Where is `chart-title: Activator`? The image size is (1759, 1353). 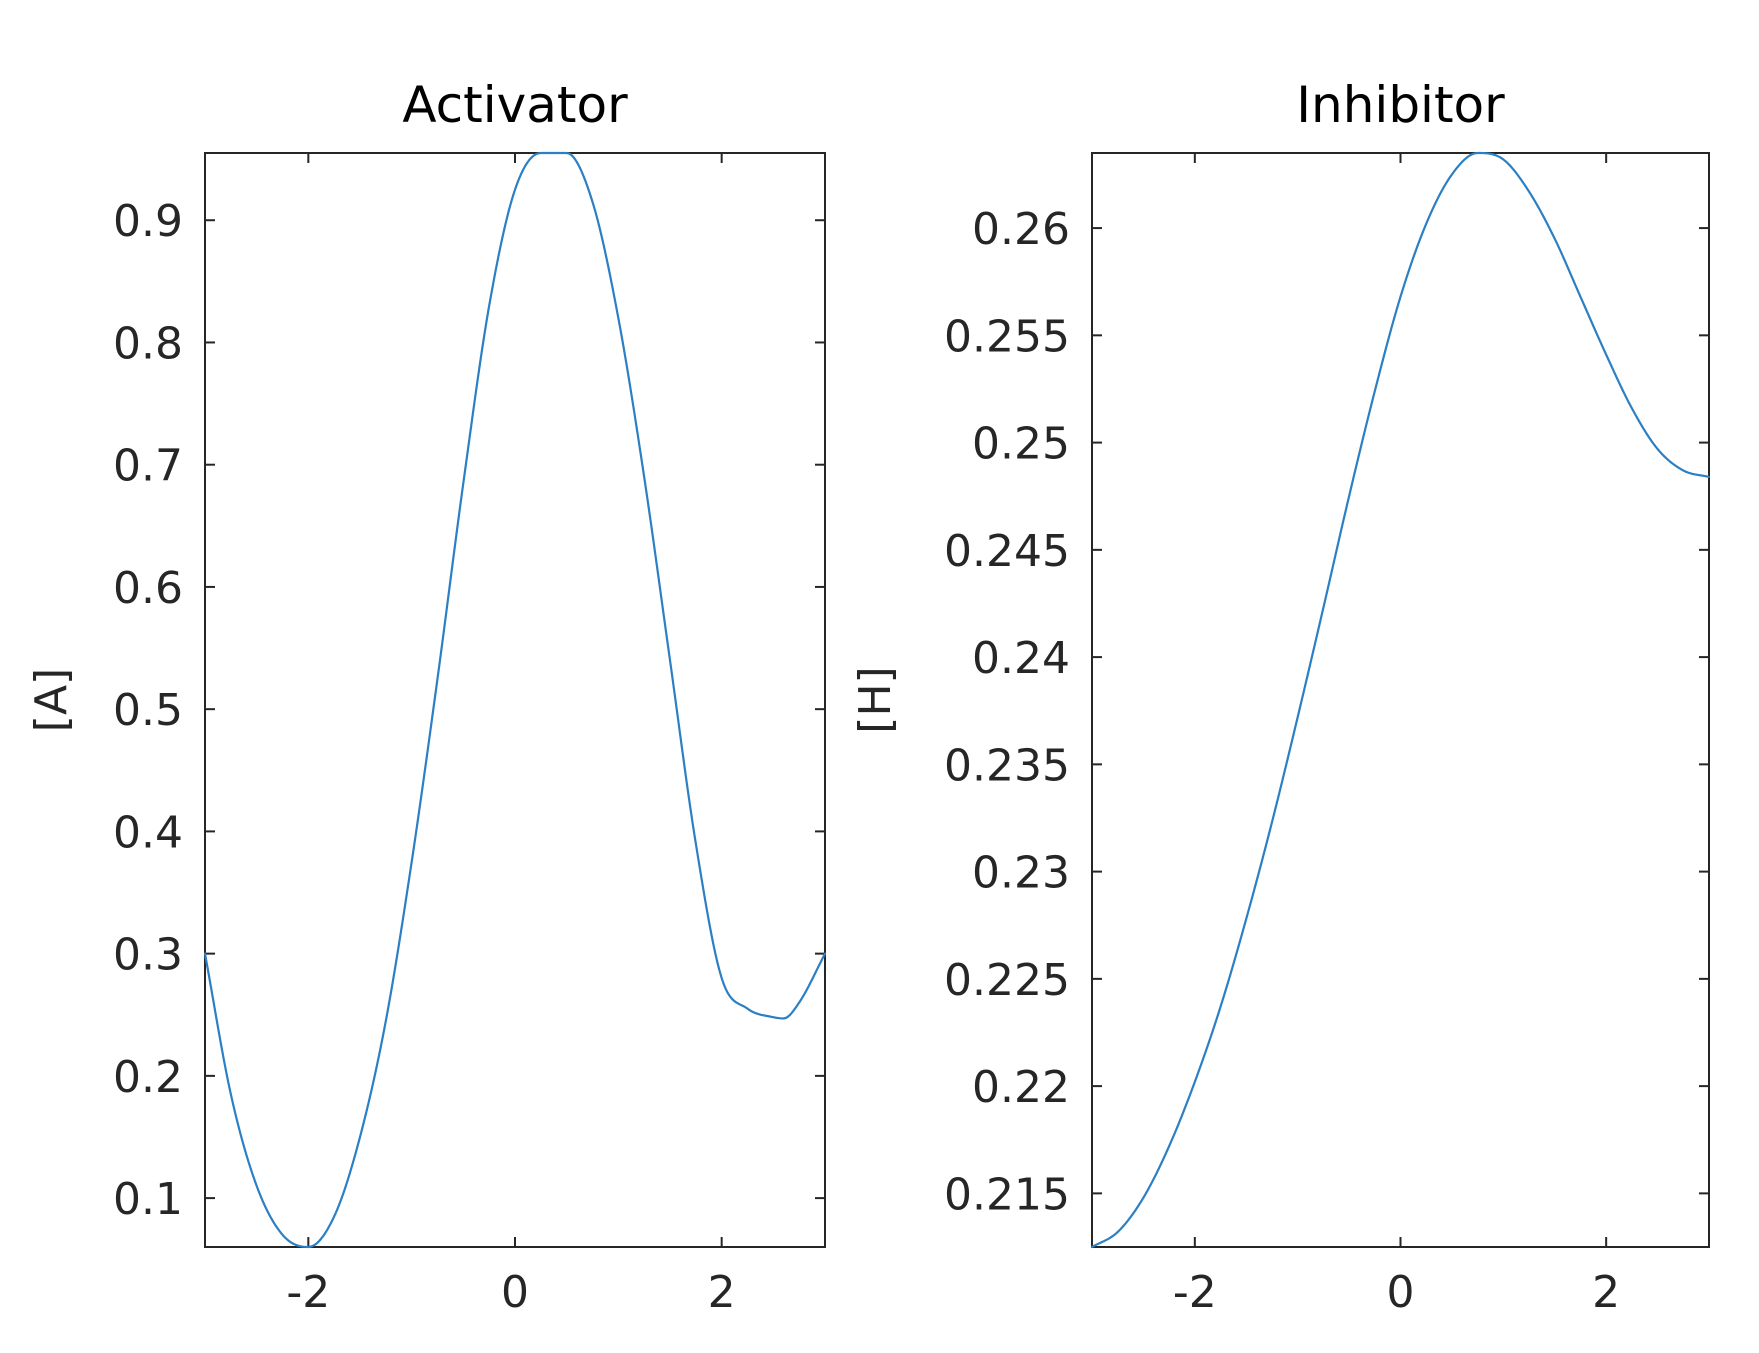 chart-title: Activator is located at coordinates (515, 105).